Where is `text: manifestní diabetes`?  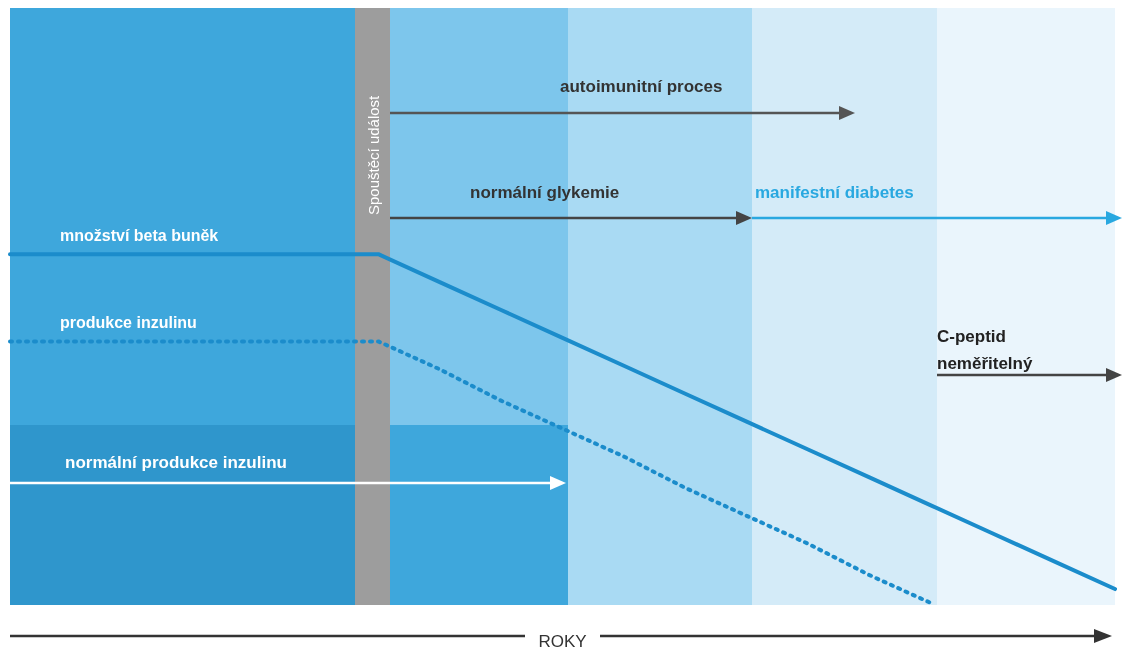 text: manifestní diabetes is located at coordinates (834, 192).